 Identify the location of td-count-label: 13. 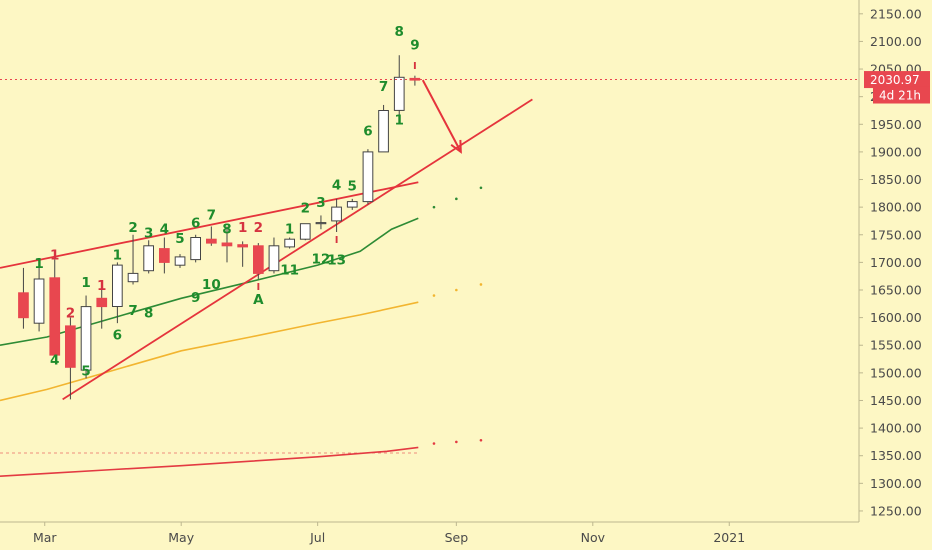
(336, 261).